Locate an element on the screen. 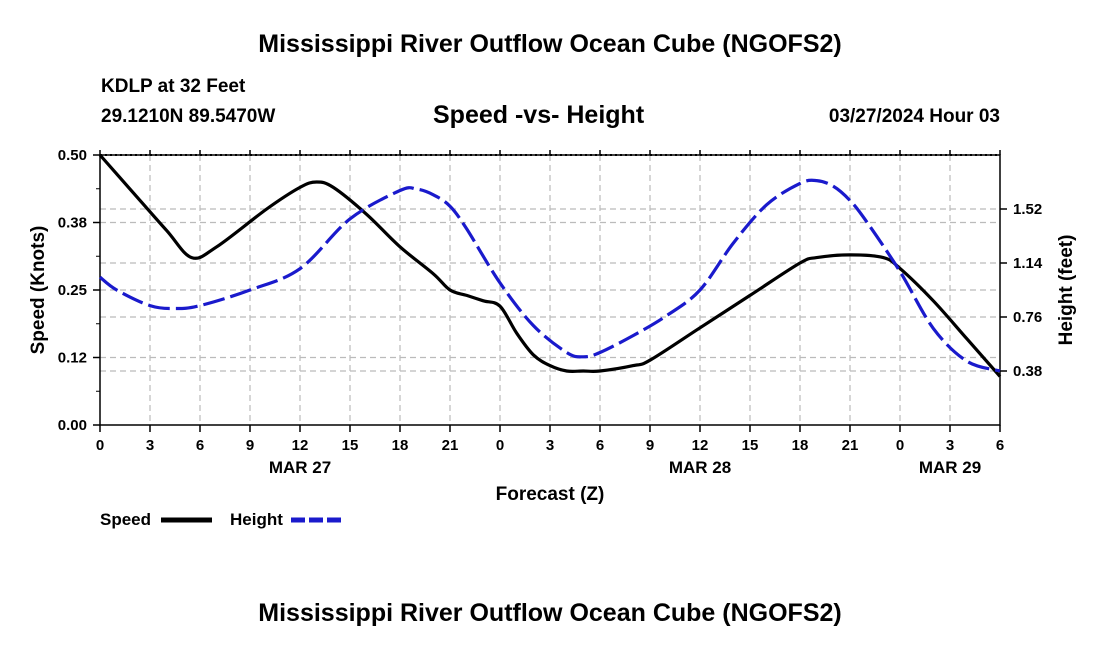  y-left-tick-label: 0.12 is located at coordinates (72, 358).